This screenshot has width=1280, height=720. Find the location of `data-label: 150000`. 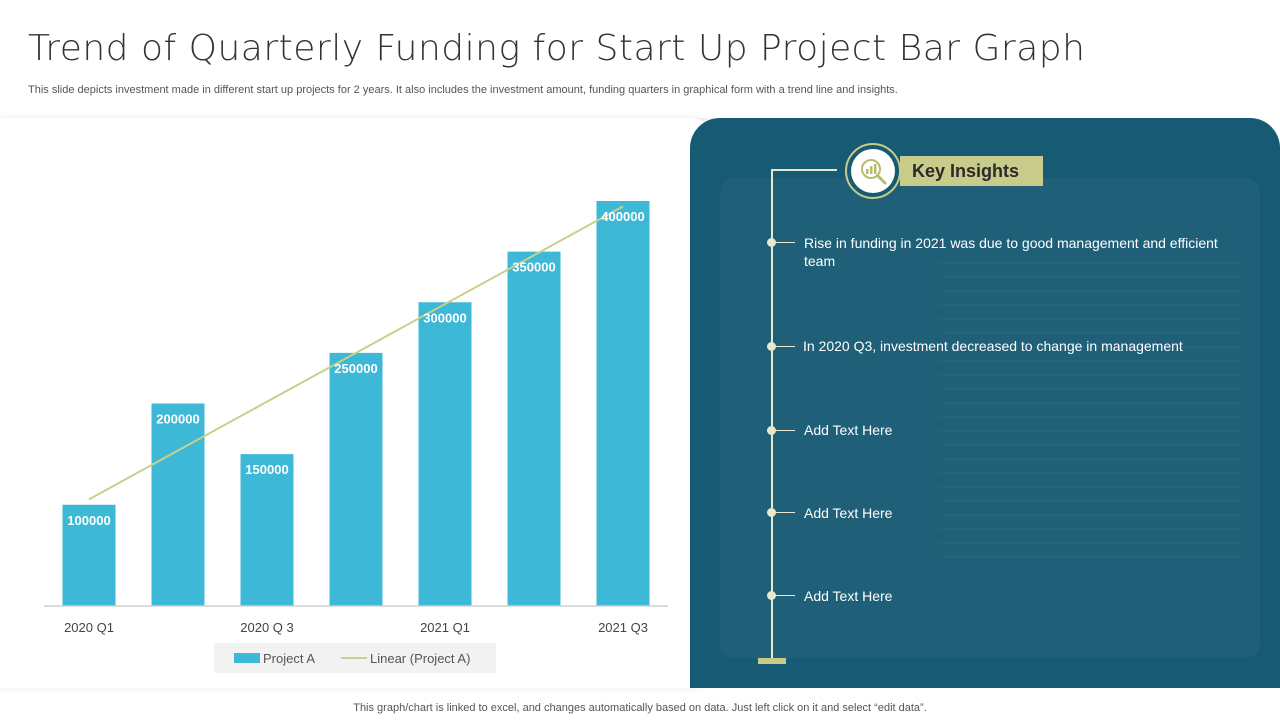

data-label: 150000 is located at coordinates (266, 469).